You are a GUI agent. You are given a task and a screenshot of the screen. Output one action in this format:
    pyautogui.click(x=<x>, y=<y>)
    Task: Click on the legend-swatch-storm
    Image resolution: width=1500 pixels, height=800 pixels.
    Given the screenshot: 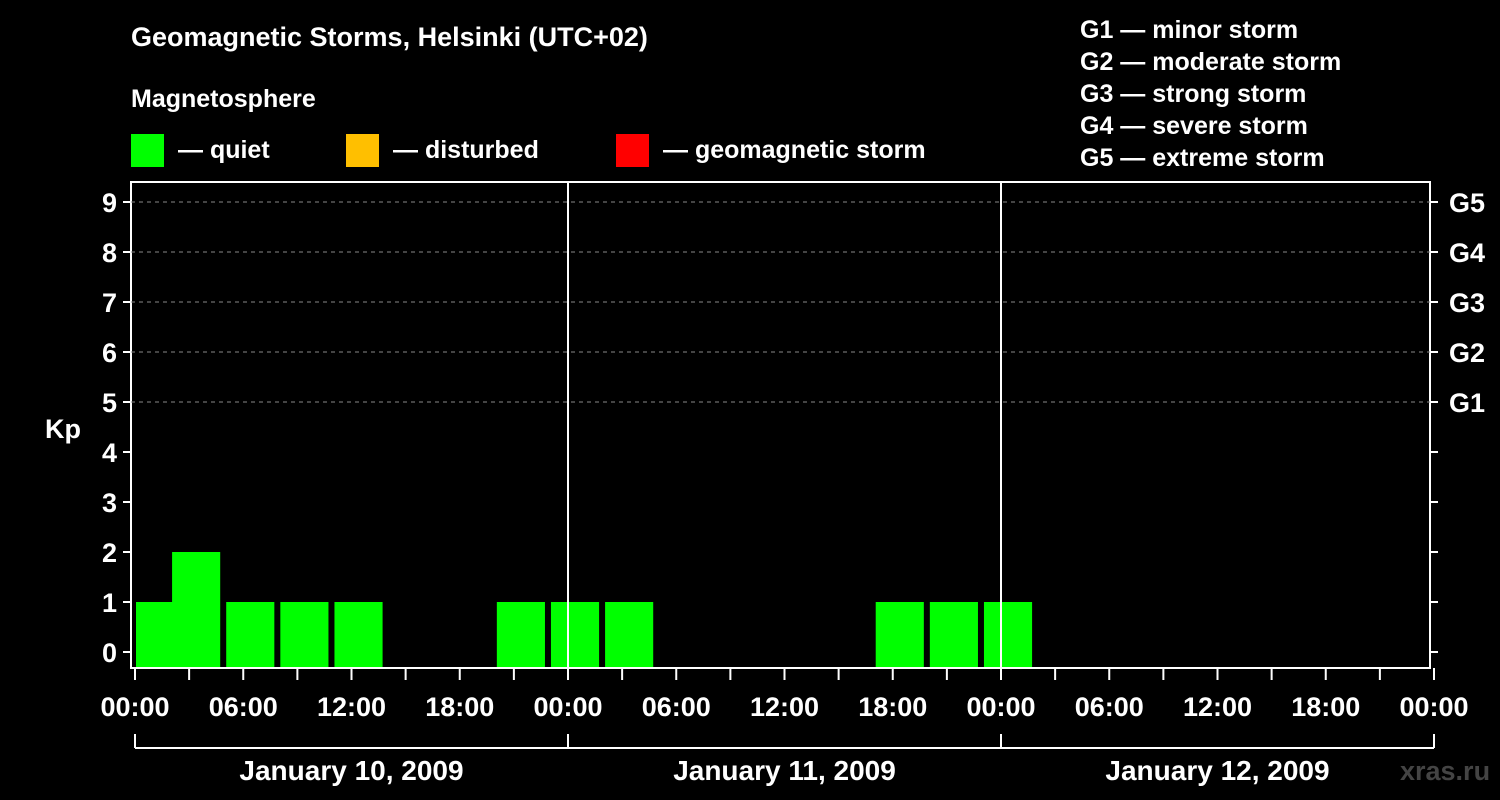 What is the action you would take?
    pyautogui.click(x=632, y=150)
    